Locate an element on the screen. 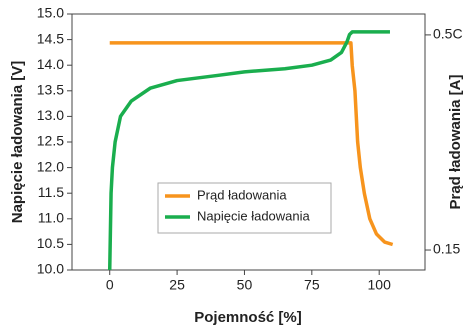 Image resolution: width=471 pixels, height=330 pixels. legend-label: Napięcie ładowania is located at coordinates (254, 215).